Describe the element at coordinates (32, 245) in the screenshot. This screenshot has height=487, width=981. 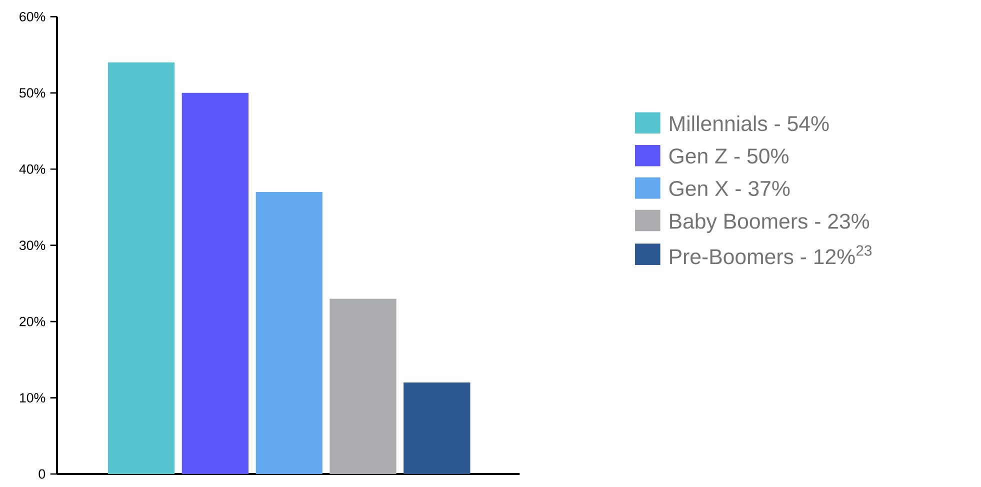
I see `y-tick-label: 30%` at that location.